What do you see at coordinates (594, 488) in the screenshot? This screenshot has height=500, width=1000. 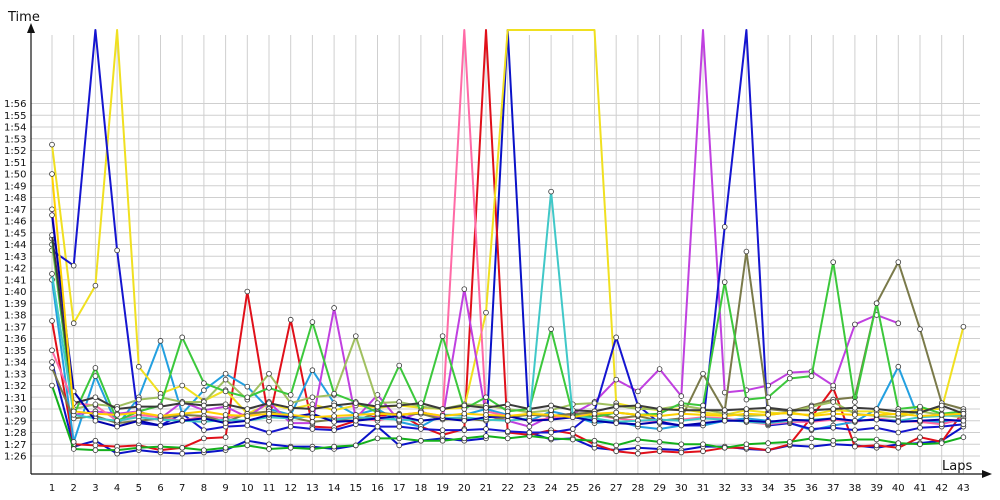 I see `x-tick-label: 26` at bounding box center [594, 488].